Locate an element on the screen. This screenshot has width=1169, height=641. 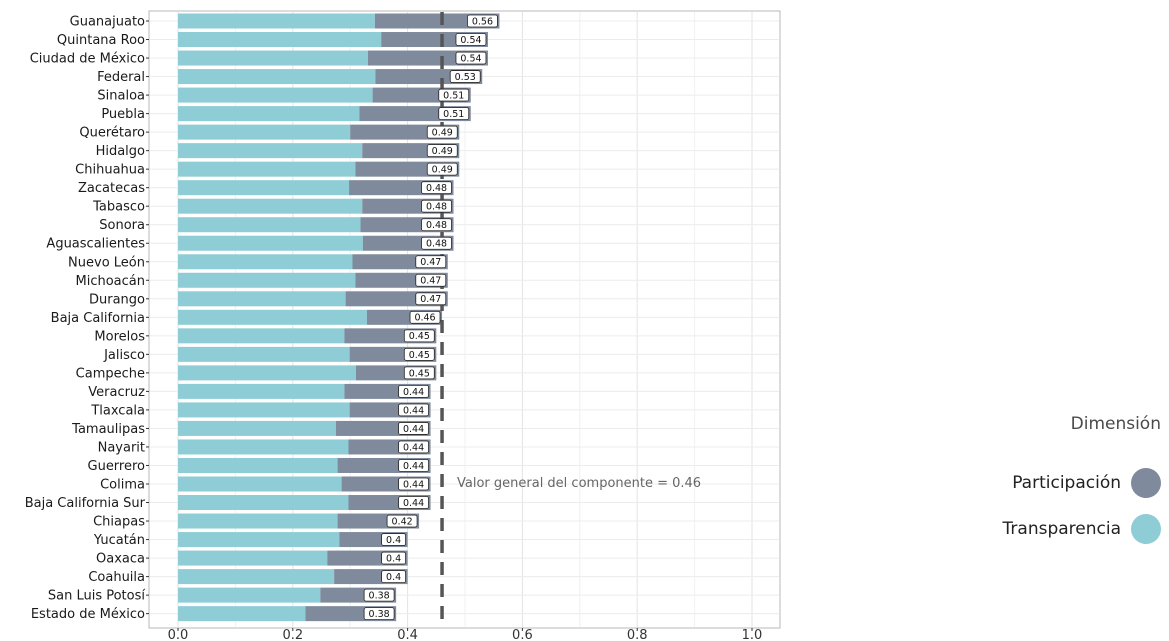
category-label: Michoacán is located at coordinates (111, 281).